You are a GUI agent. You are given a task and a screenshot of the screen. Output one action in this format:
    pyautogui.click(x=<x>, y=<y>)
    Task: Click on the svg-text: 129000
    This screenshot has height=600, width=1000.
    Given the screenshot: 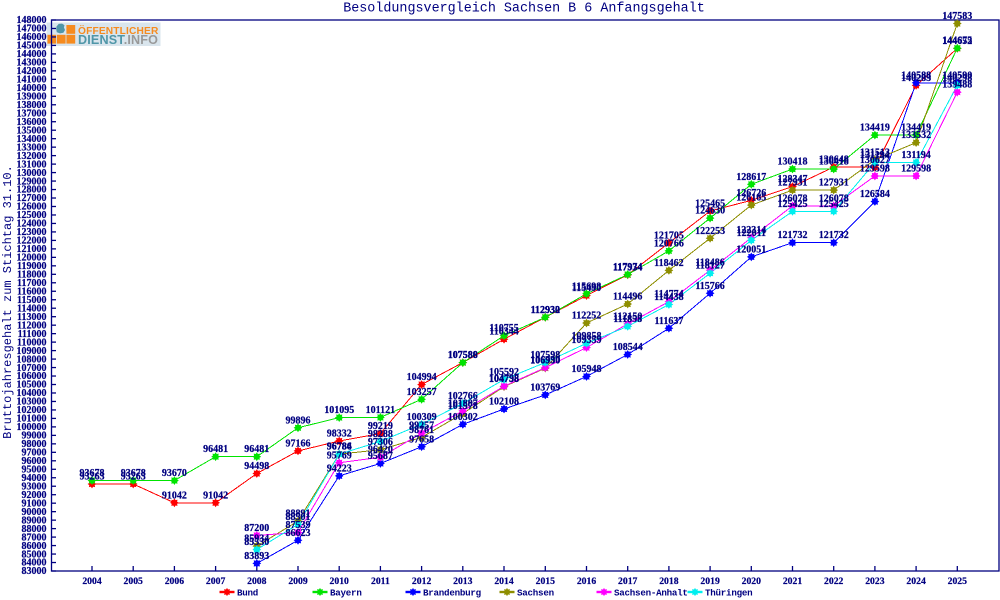 What is the action you would take?
    pyautogui.click(x=32, y=181)
    